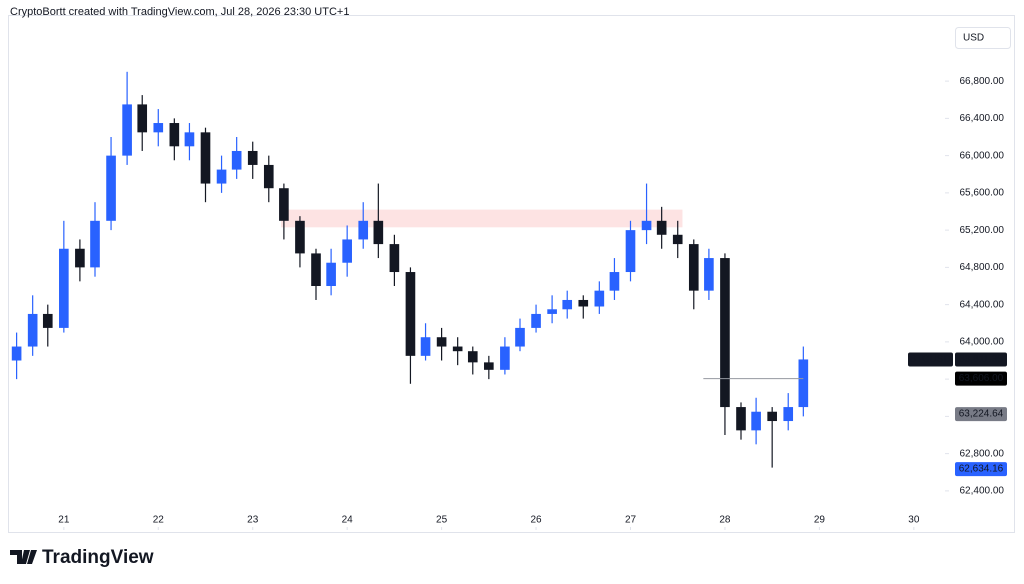 The image size is (1024, 584). Describe the element at coordinates (442, 520) in the screenshot. I see `x-tick-label: 25` at that location.